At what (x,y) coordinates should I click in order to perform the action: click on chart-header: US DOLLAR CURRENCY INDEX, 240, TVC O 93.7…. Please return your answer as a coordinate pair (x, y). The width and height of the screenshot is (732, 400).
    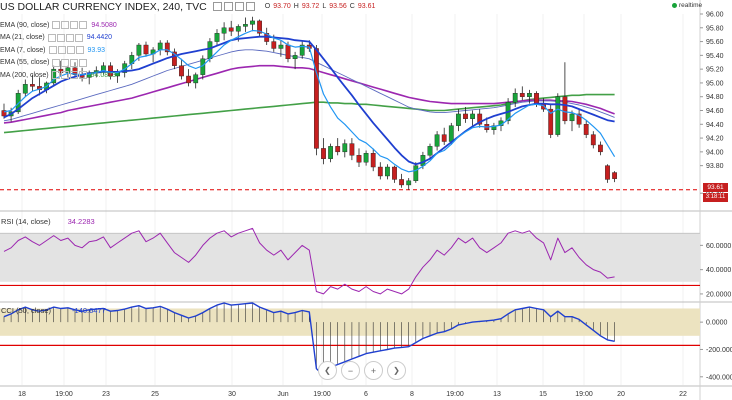
    Looking at the image, I should click on (187, 6).